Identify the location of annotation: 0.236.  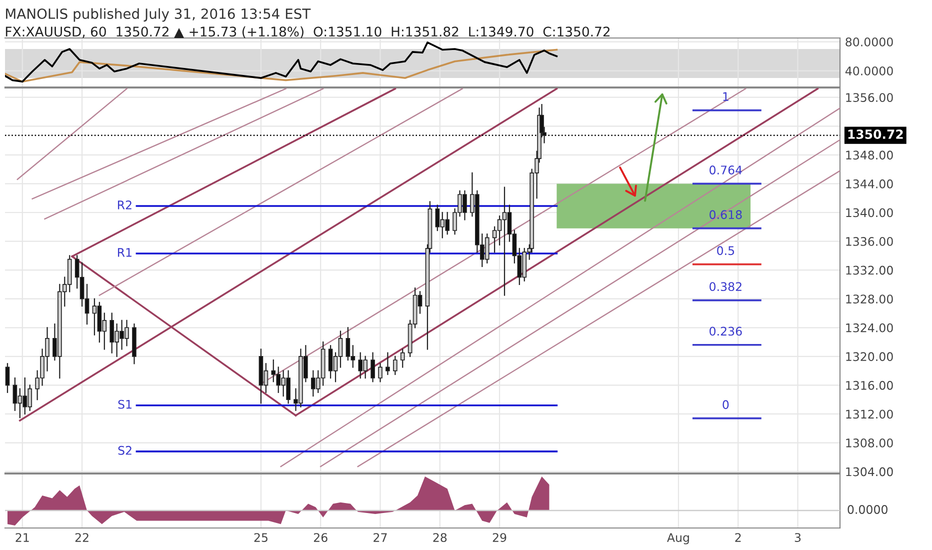
(726, 331).